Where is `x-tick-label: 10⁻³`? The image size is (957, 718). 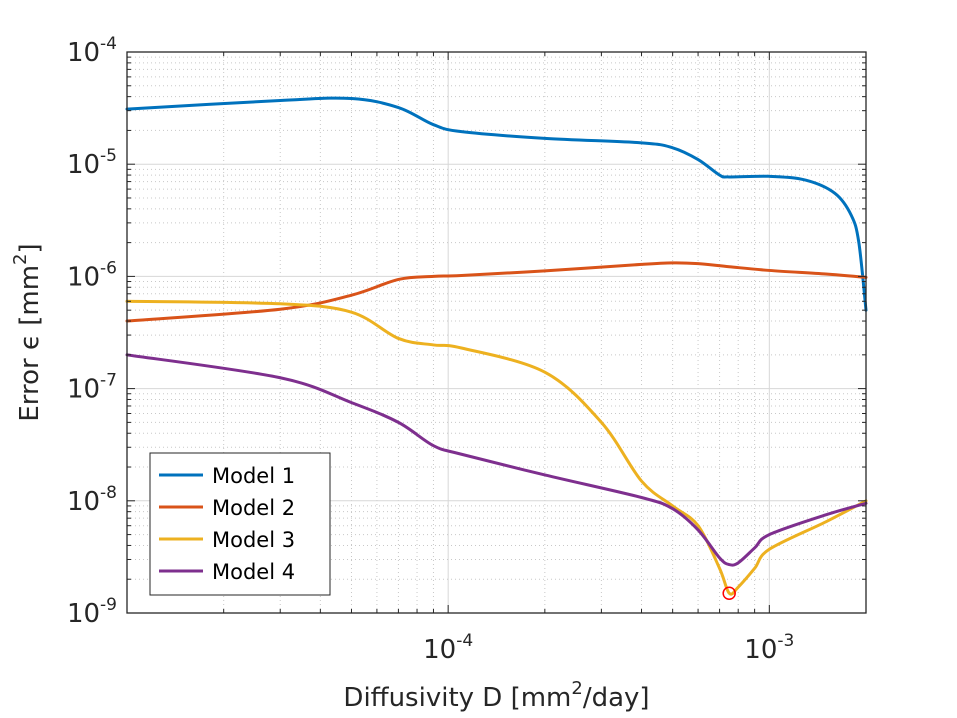 x-tick-label: 10⁻³ is located at coordinates (769, 648).